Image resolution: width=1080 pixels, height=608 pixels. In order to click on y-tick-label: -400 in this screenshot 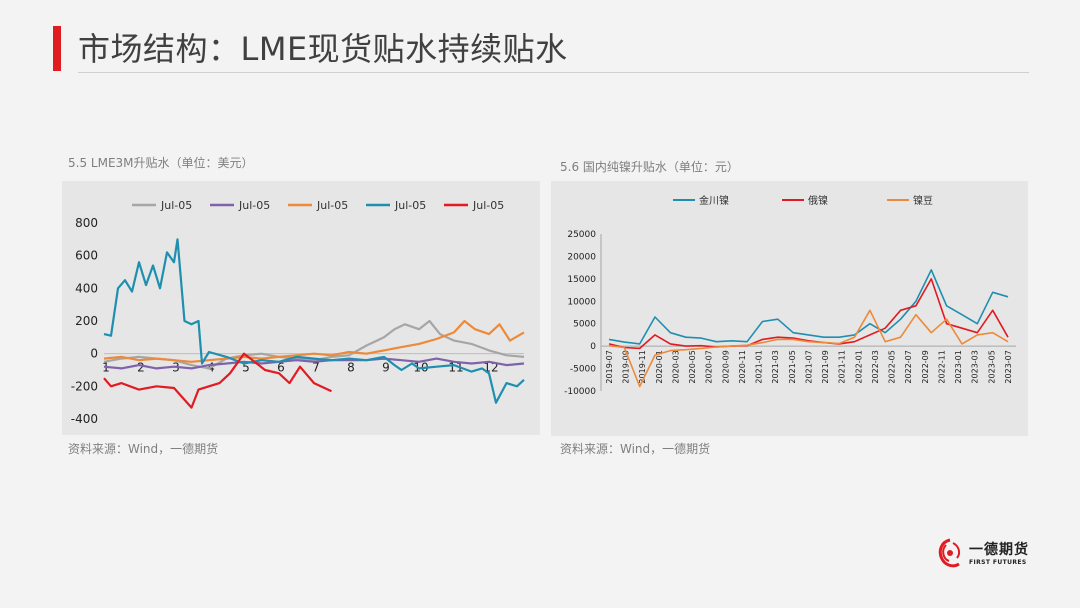, I will do `click(84, 419)`.